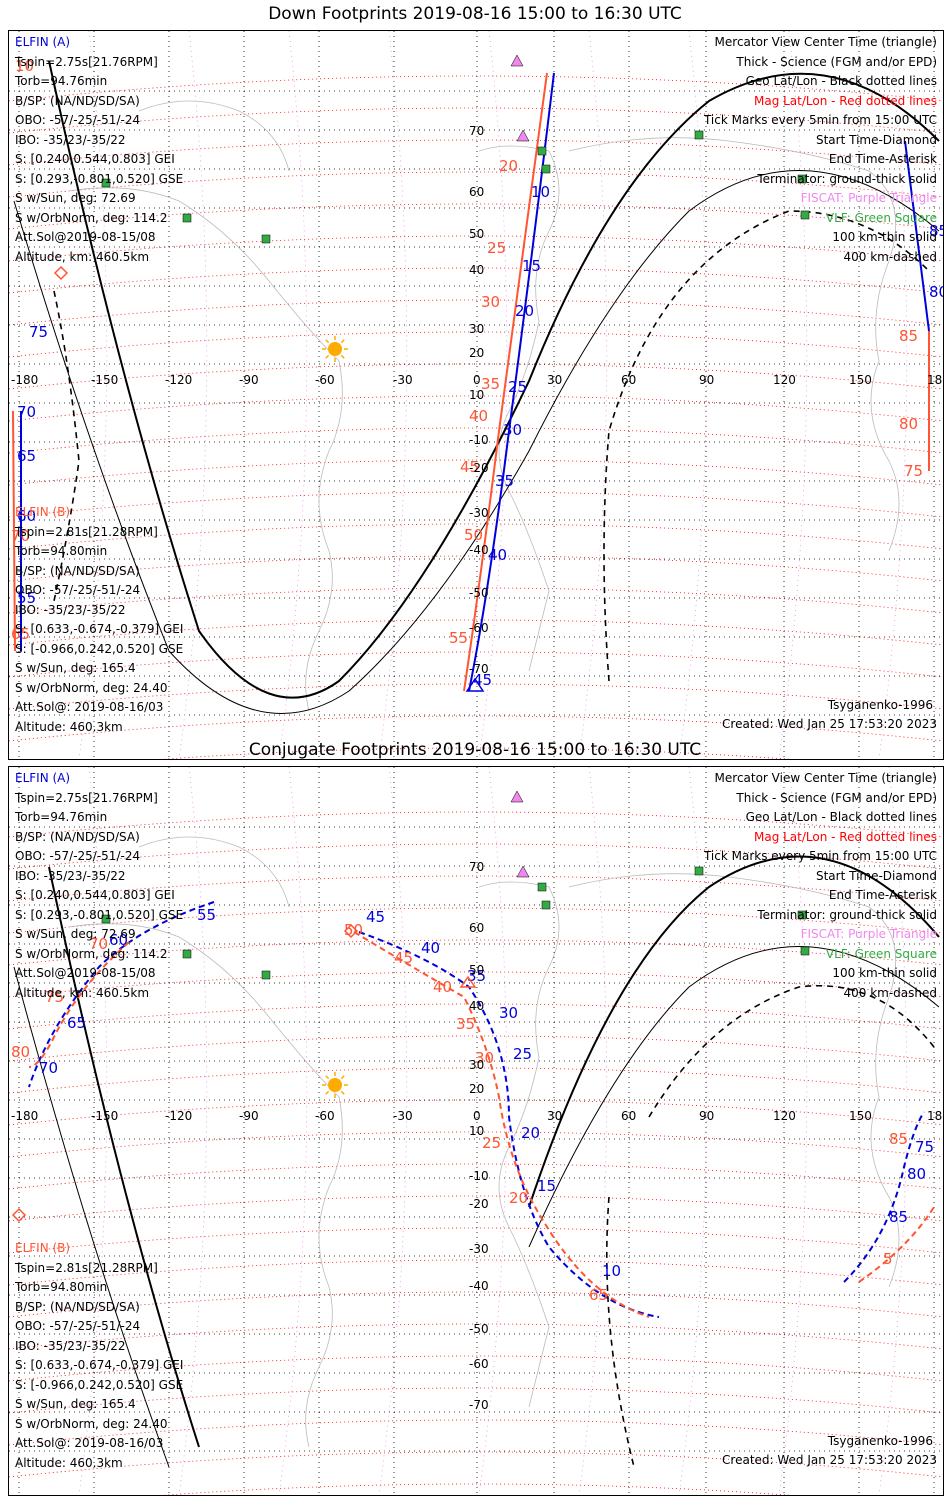 This screenshot has width=950, height=1500. What do you see at coordinates (98, 944) in the screenshot?
I see `elfin-b-tick-label: 70` at bounding box center [98, 944].